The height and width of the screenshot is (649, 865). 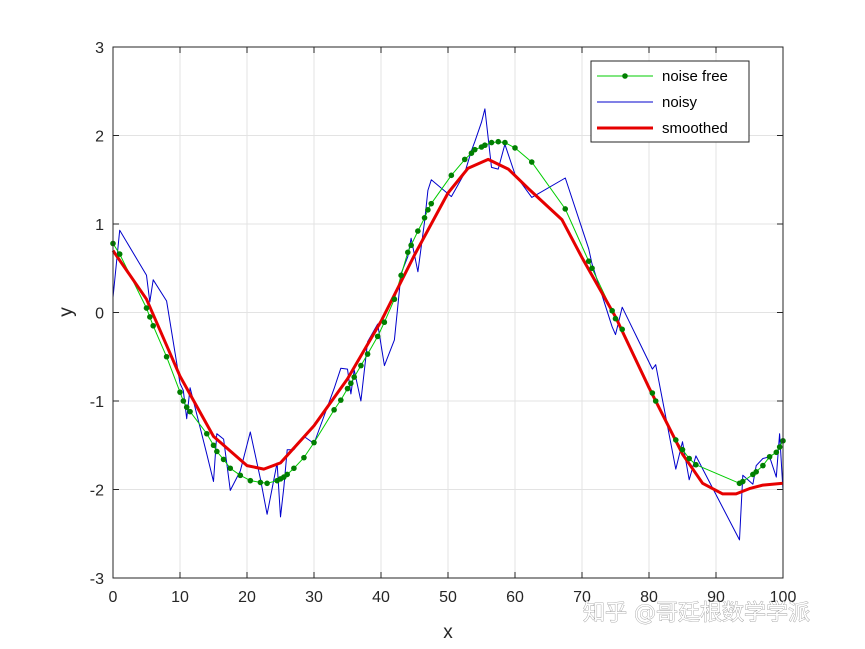 What do you see at coordinates (99, 314) in the screenshot?
I see `y-tick-label: 0` at bounding box center [99, 314].